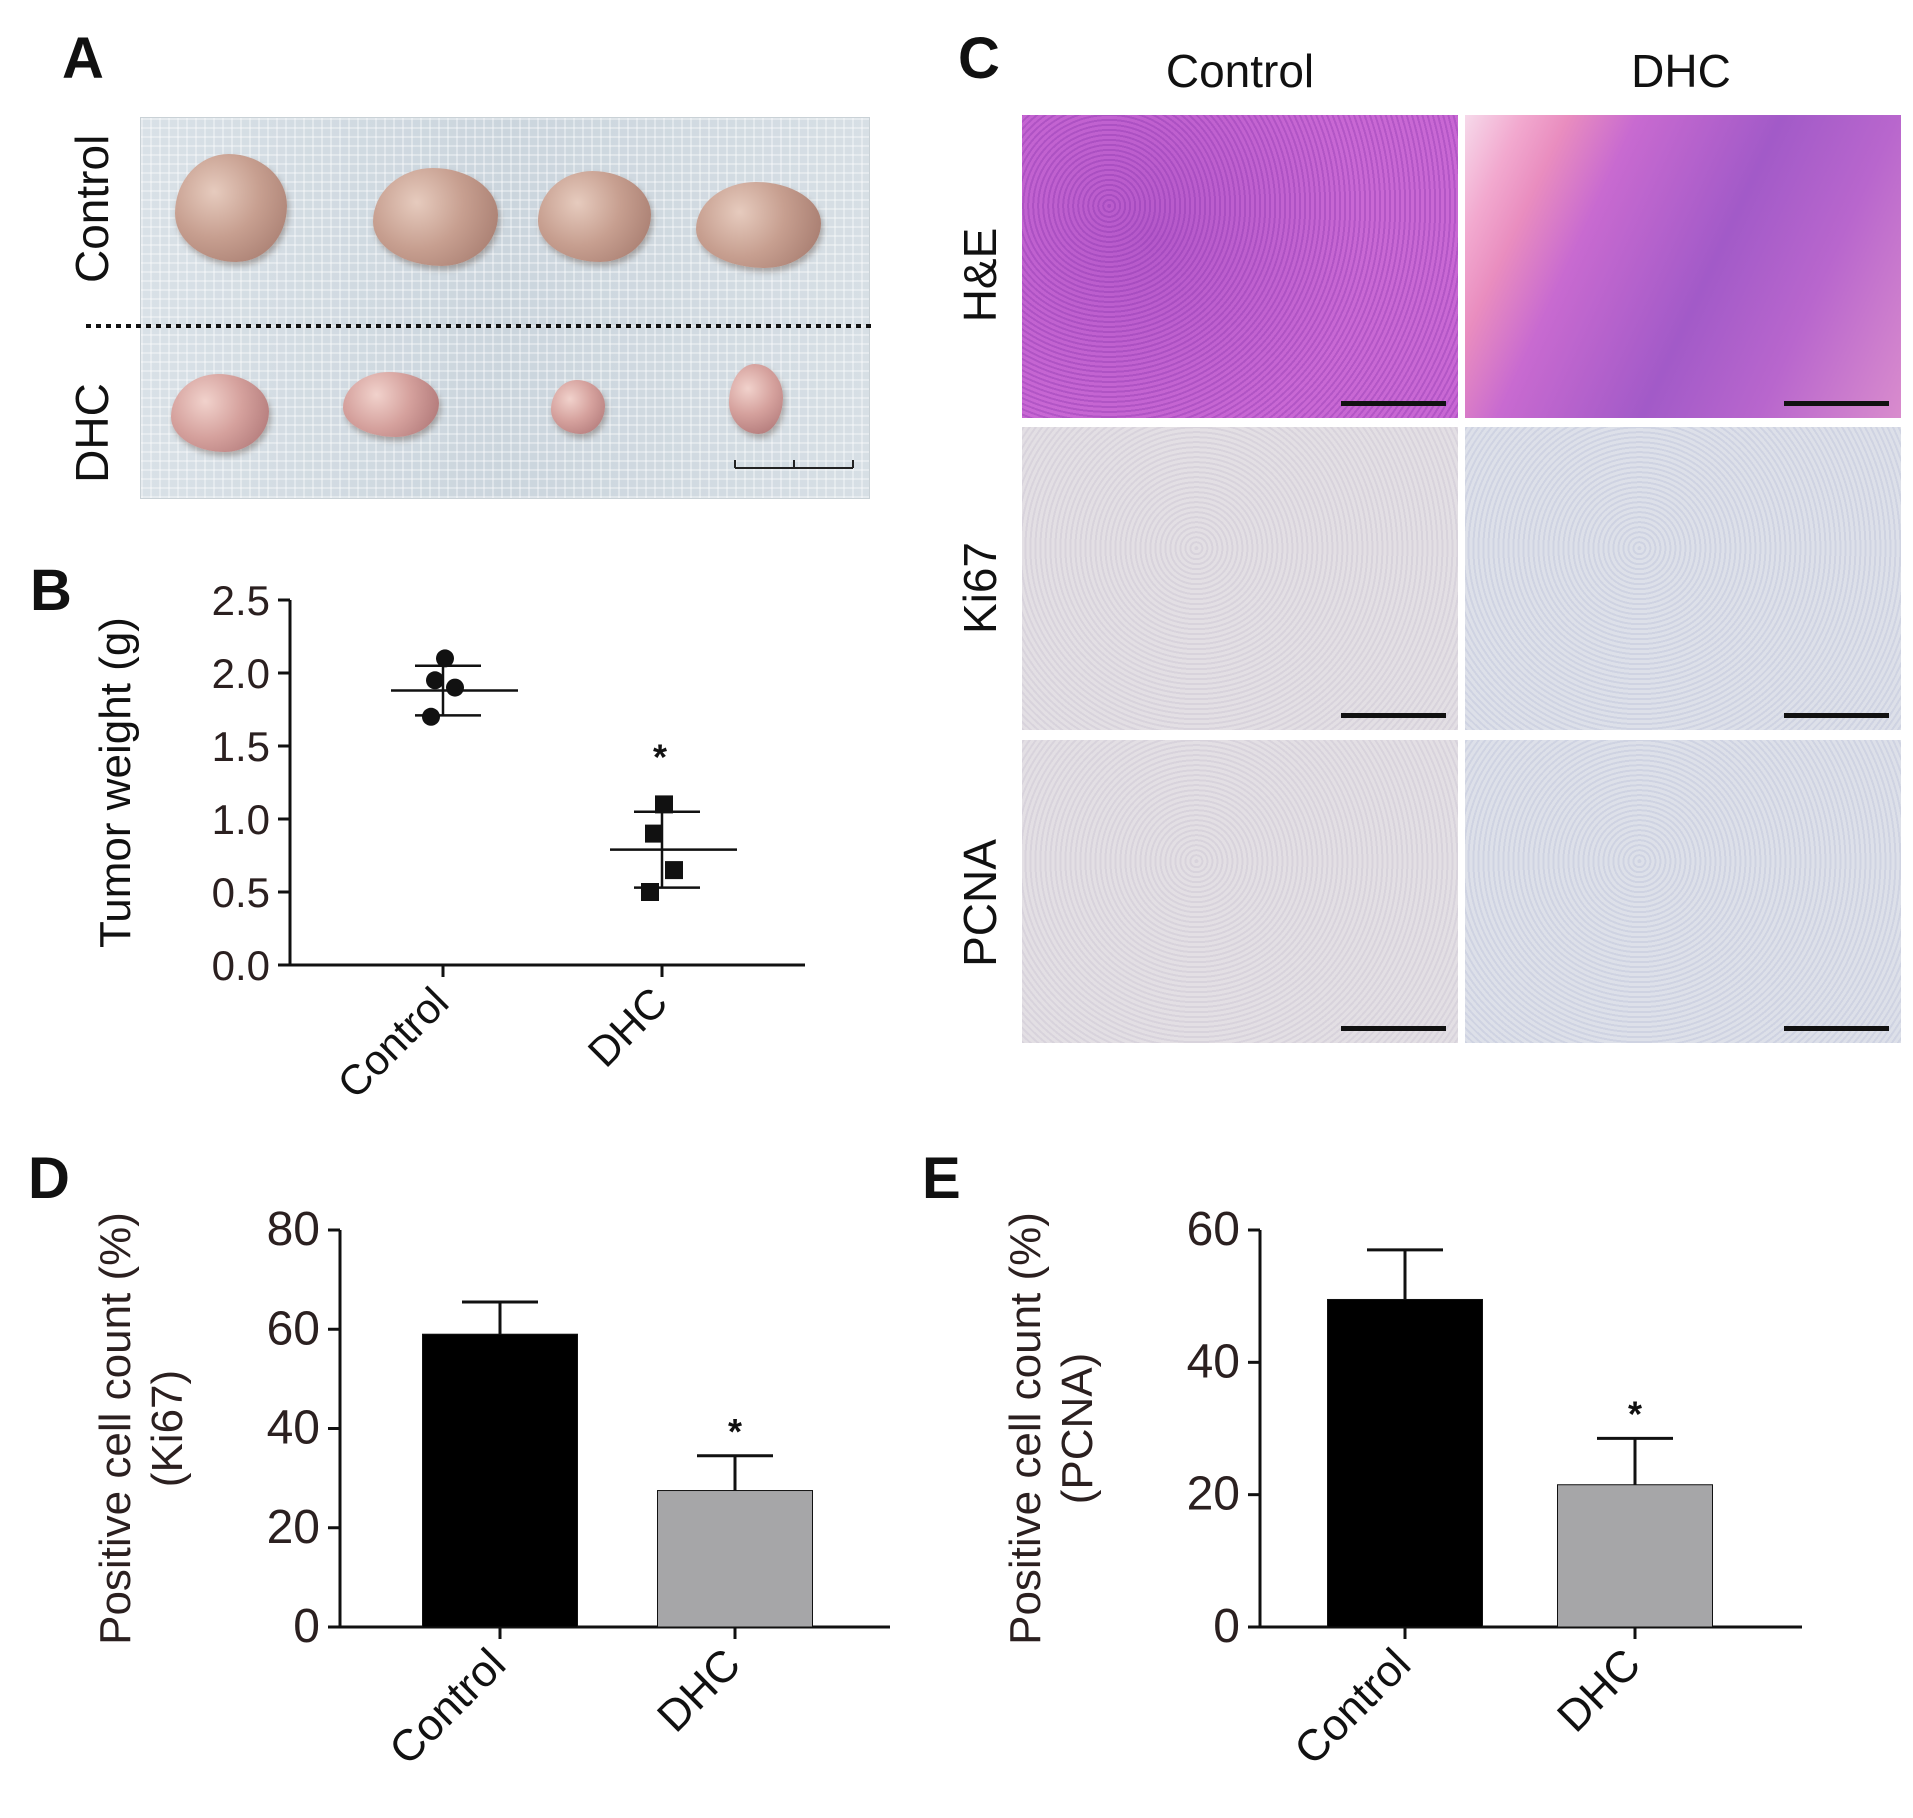  What do you see at coordinates (241, 819) in the screenshot?
I see `y-tick-label: 1.0` at bounding box center [241, 819].